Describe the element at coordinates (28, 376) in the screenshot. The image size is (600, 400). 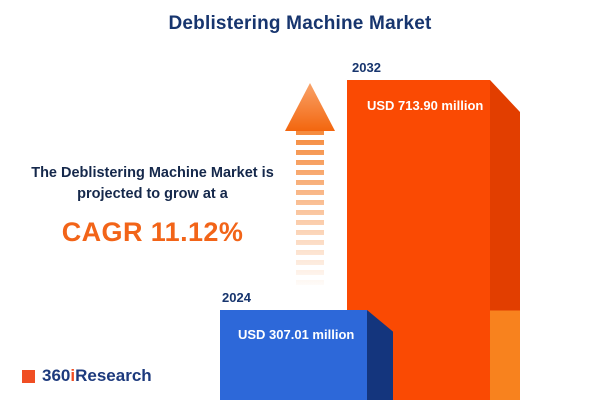
I see `logo-square-icon` at that location.